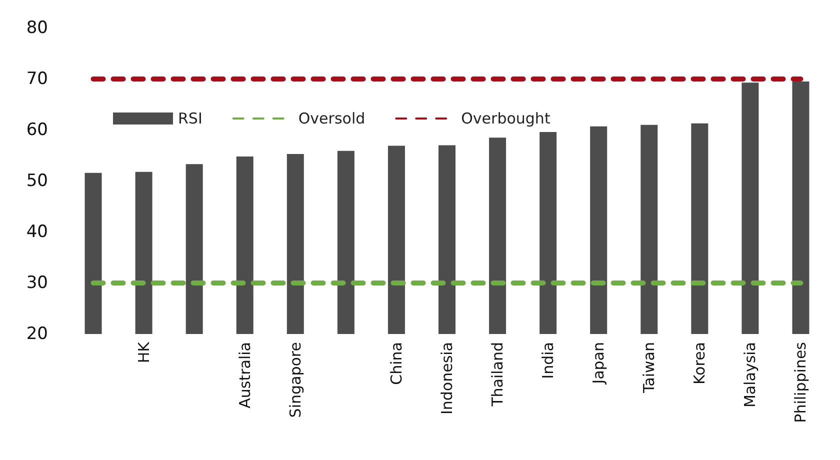 The height and width of the screenshot is (460, 840). What do you see at coordinates (497, 375) in the screenshot?
I see `x-tick-label: Thailand` at bounding box center [497, 375].